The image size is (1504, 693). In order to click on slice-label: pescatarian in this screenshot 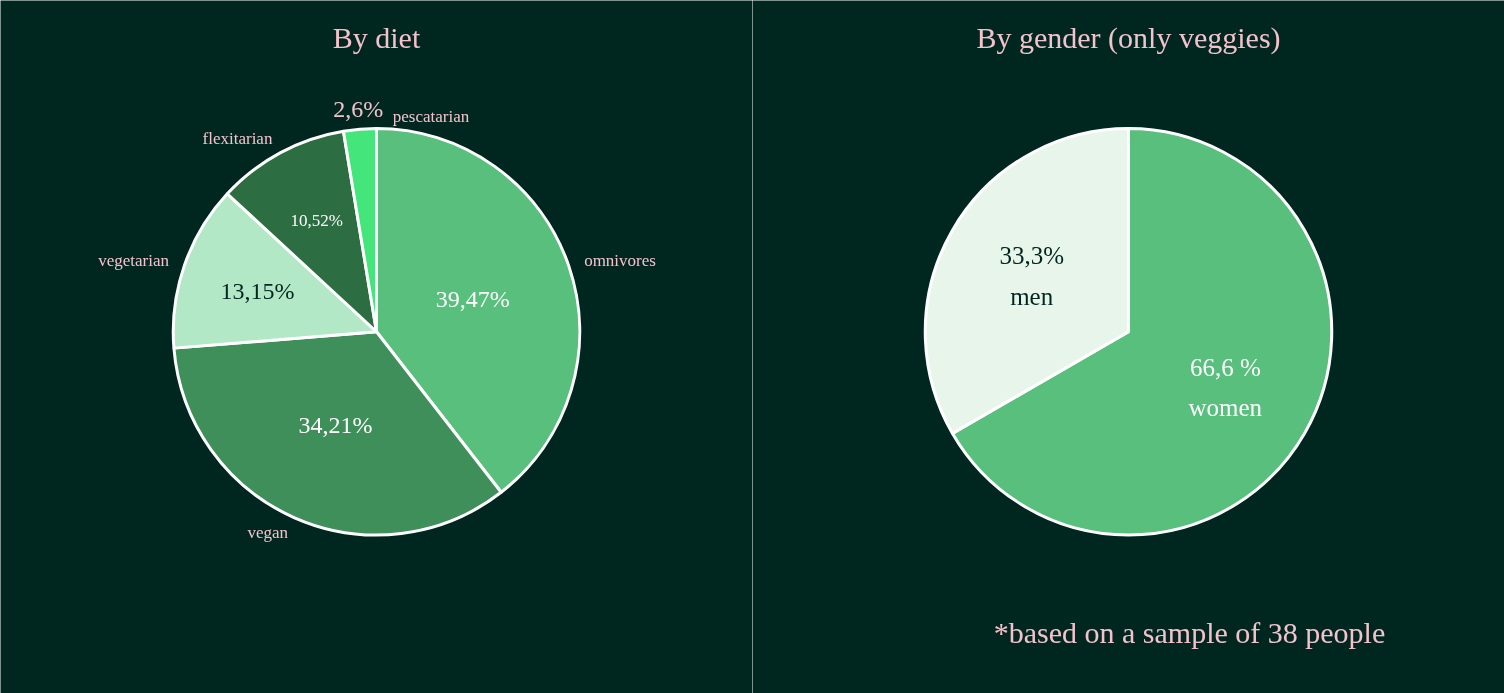, I will do `click(431, 116)`.